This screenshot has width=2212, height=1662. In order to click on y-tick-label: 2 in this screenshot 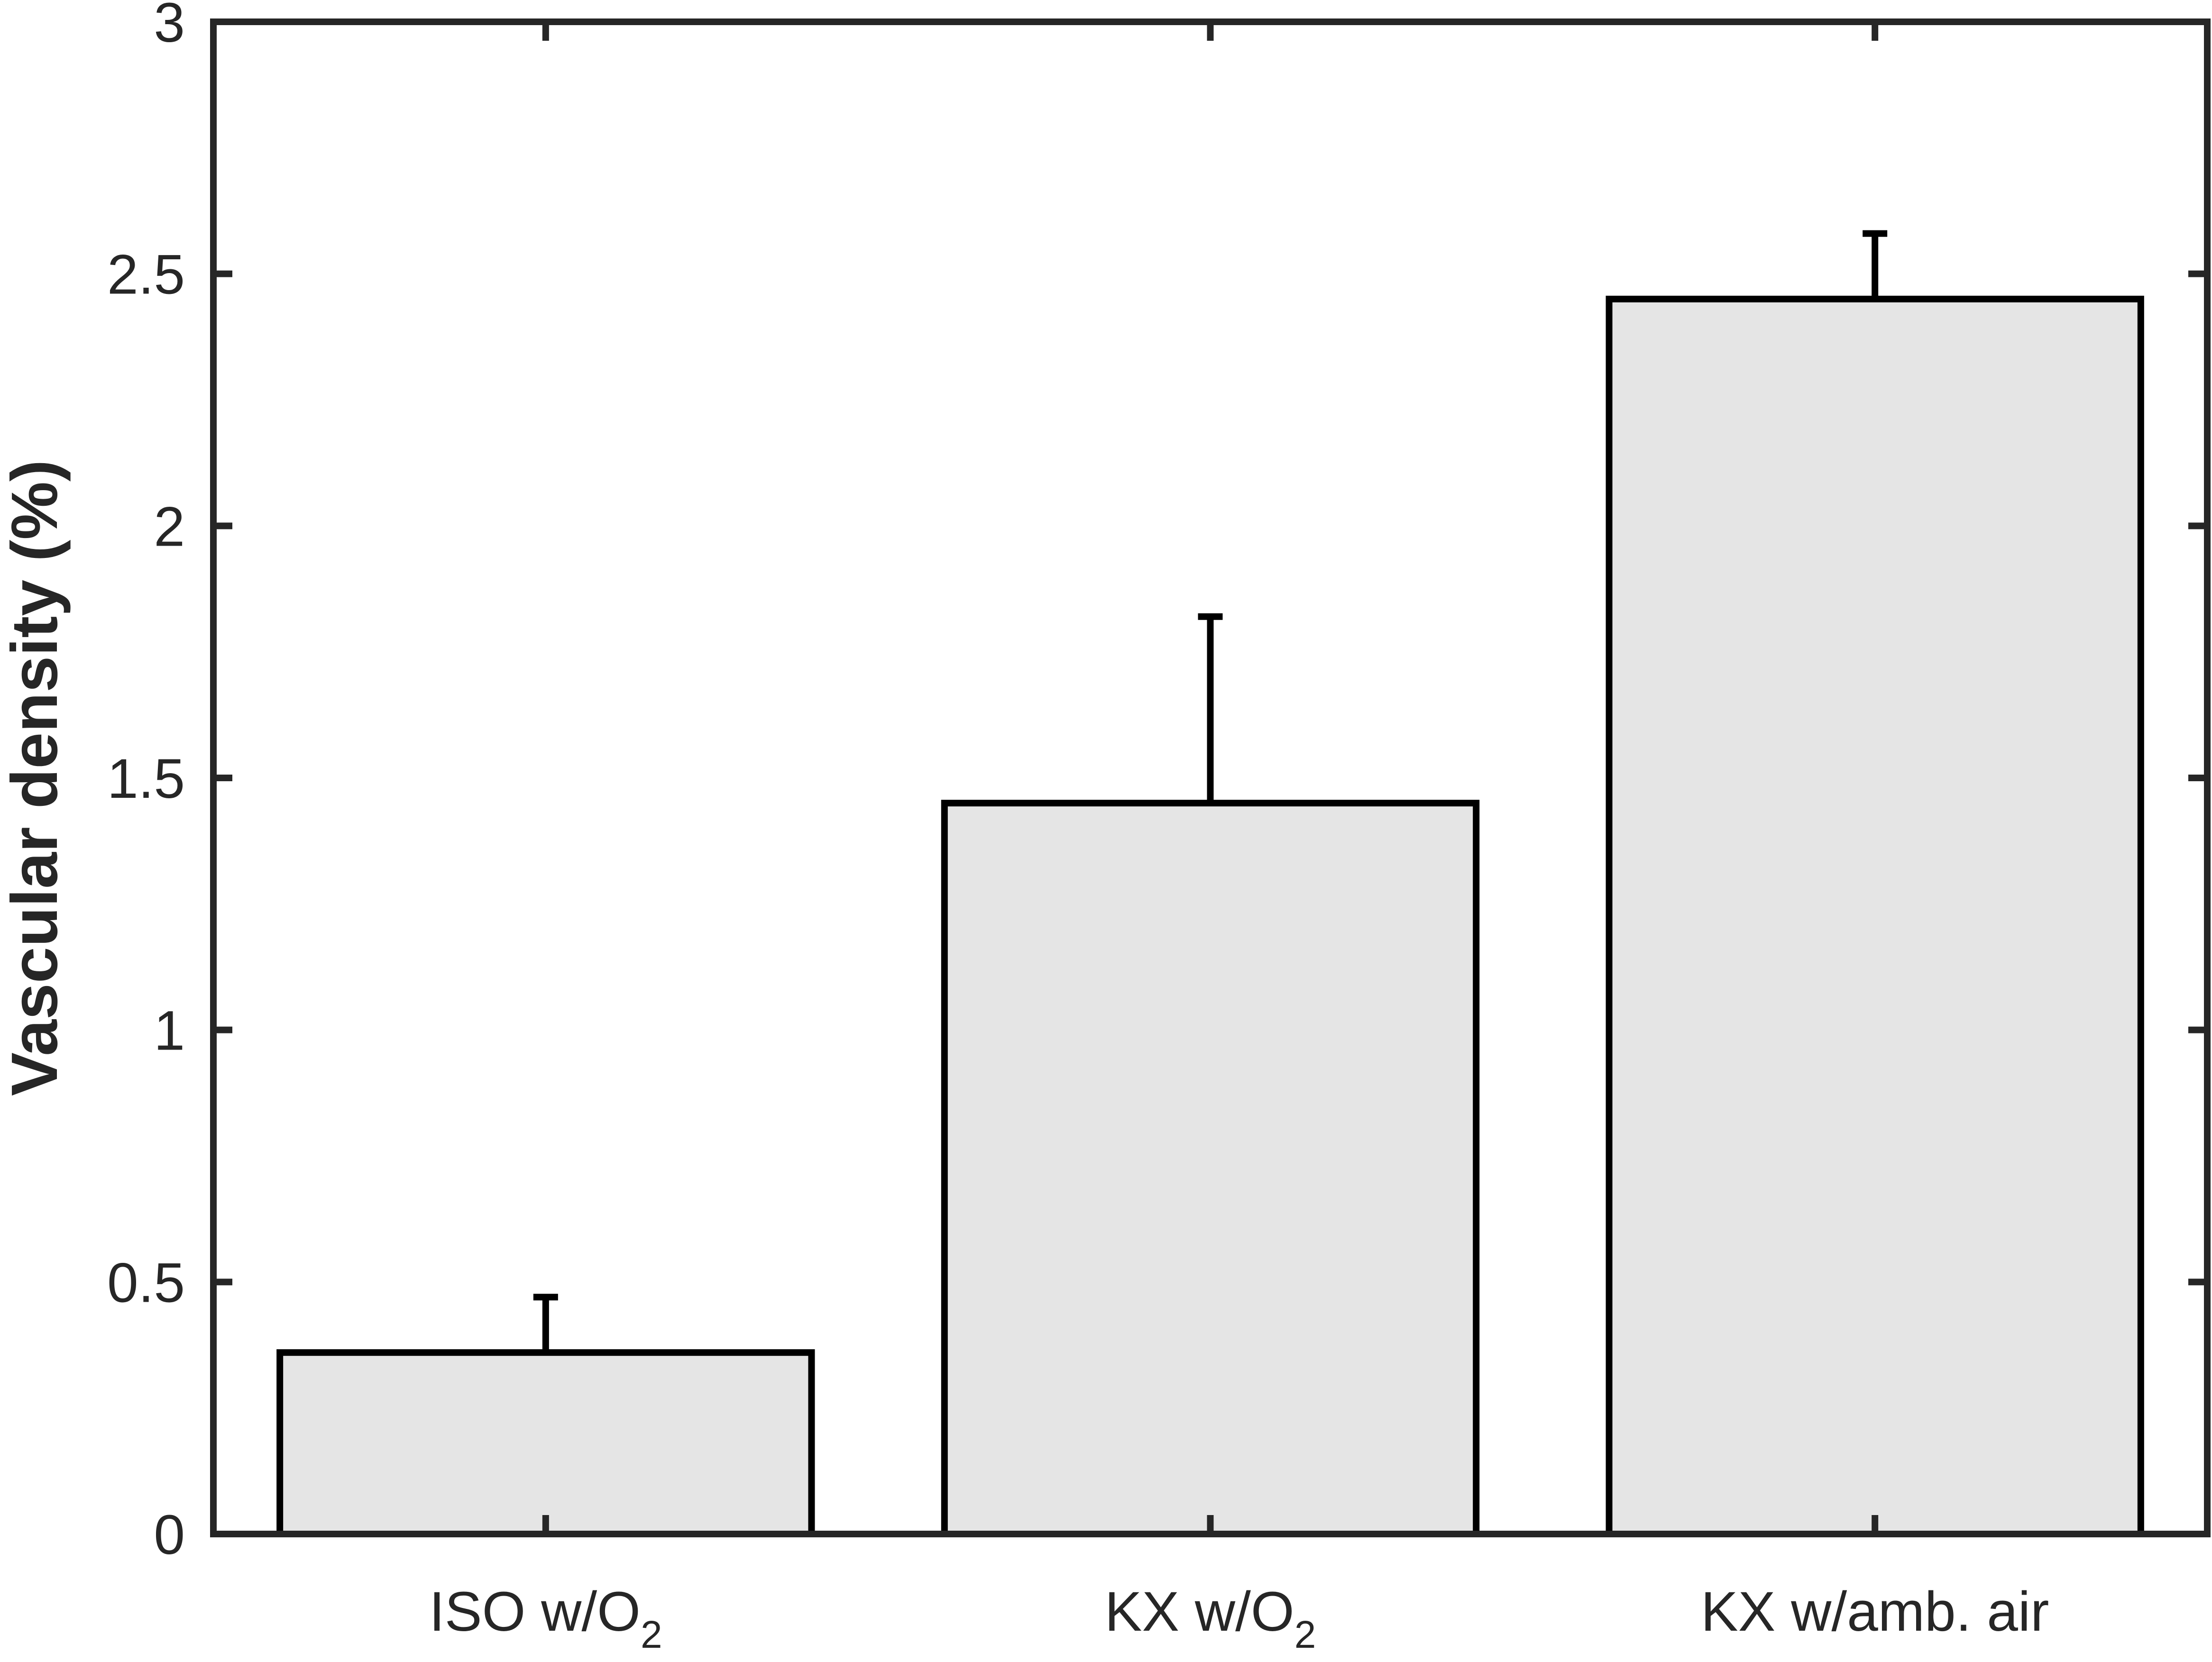, I will do `click(169, 526)`.